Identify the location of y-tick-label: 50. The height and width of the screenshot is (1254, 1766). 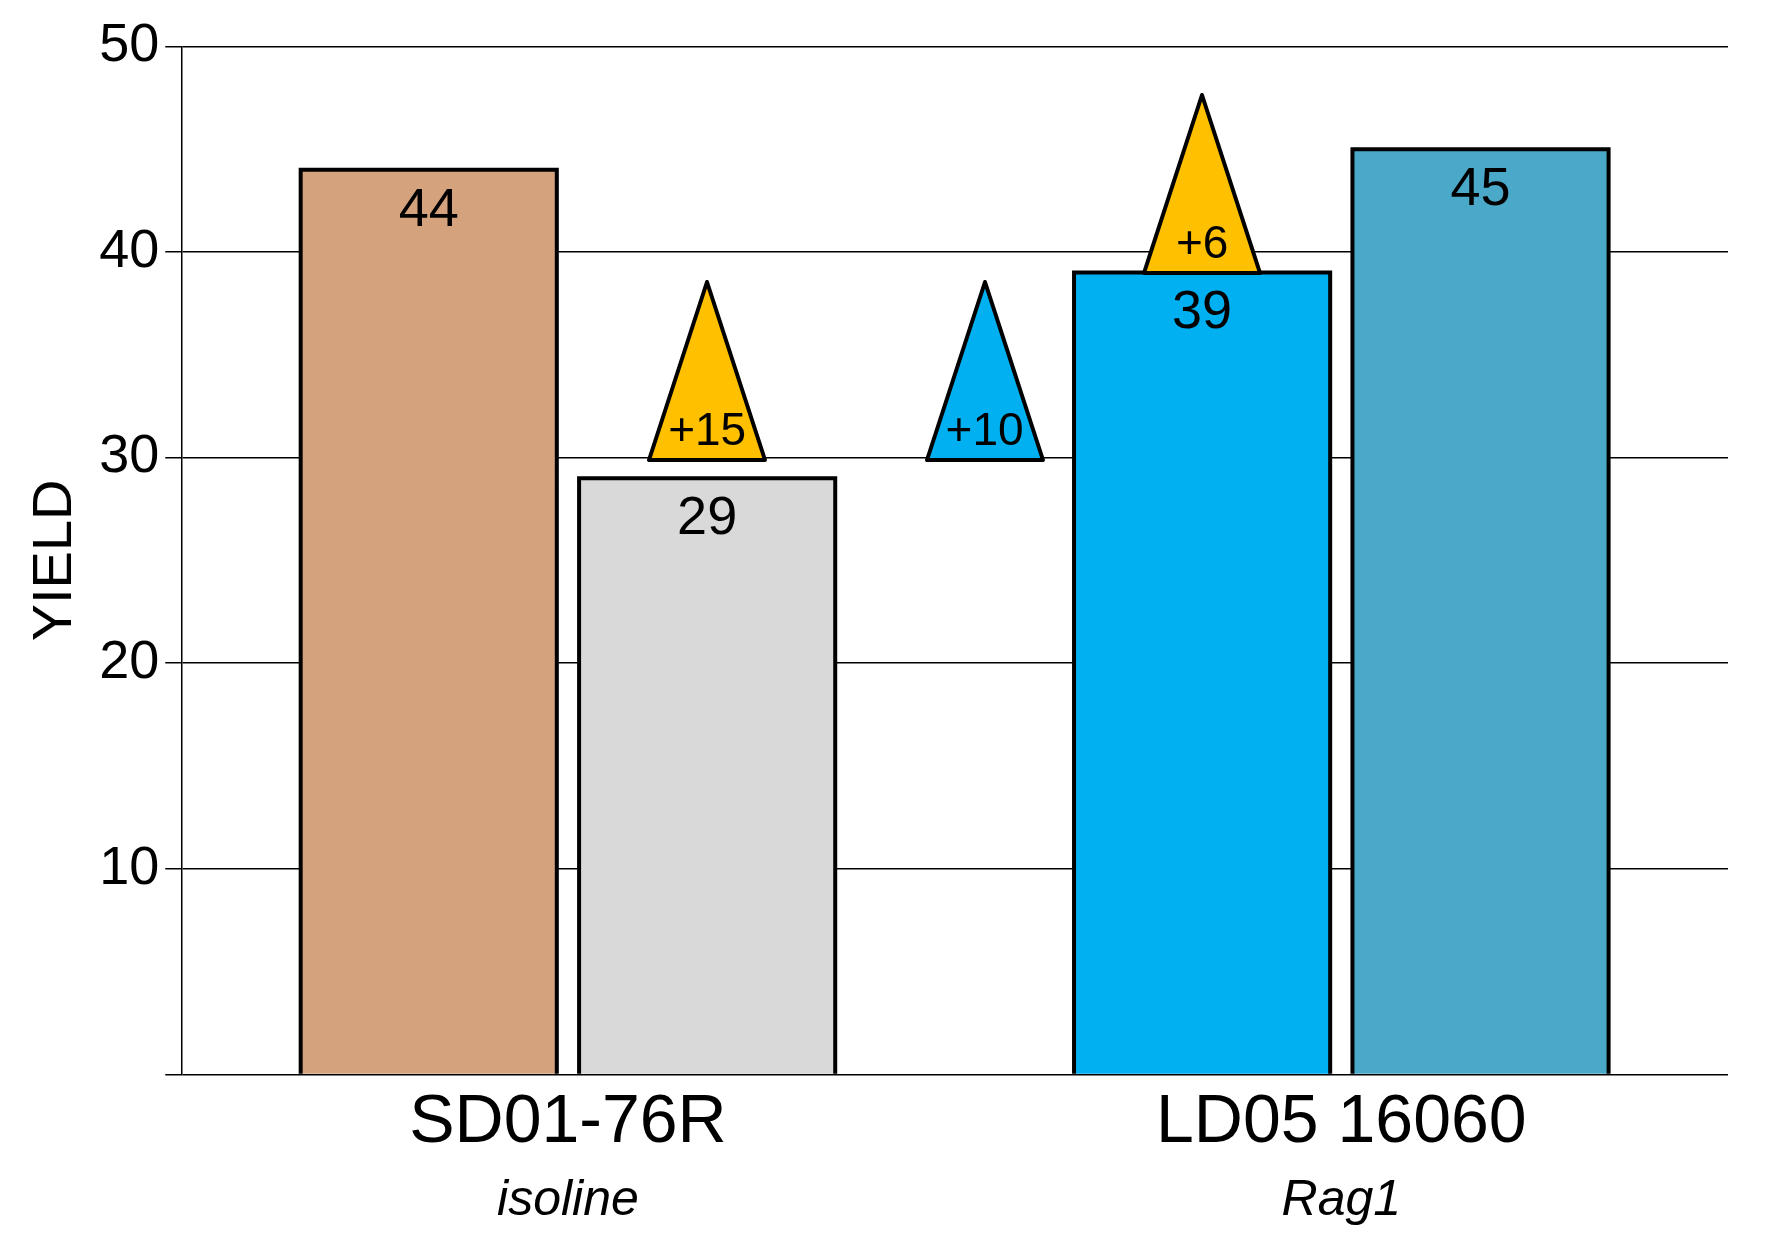
(129, 42).